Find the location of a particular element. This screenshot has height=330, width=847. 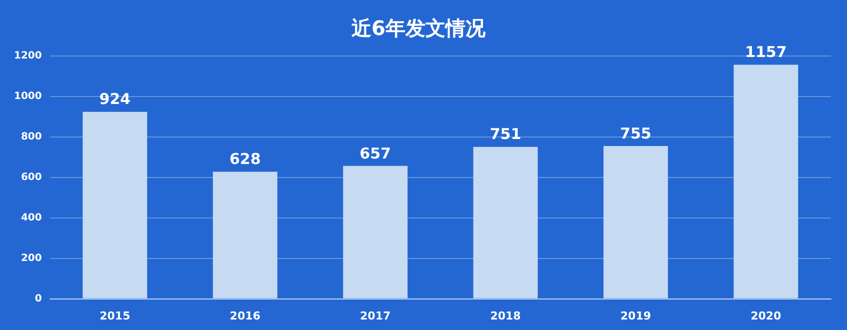

data-label: 628 is located at coordinates (245, 159).